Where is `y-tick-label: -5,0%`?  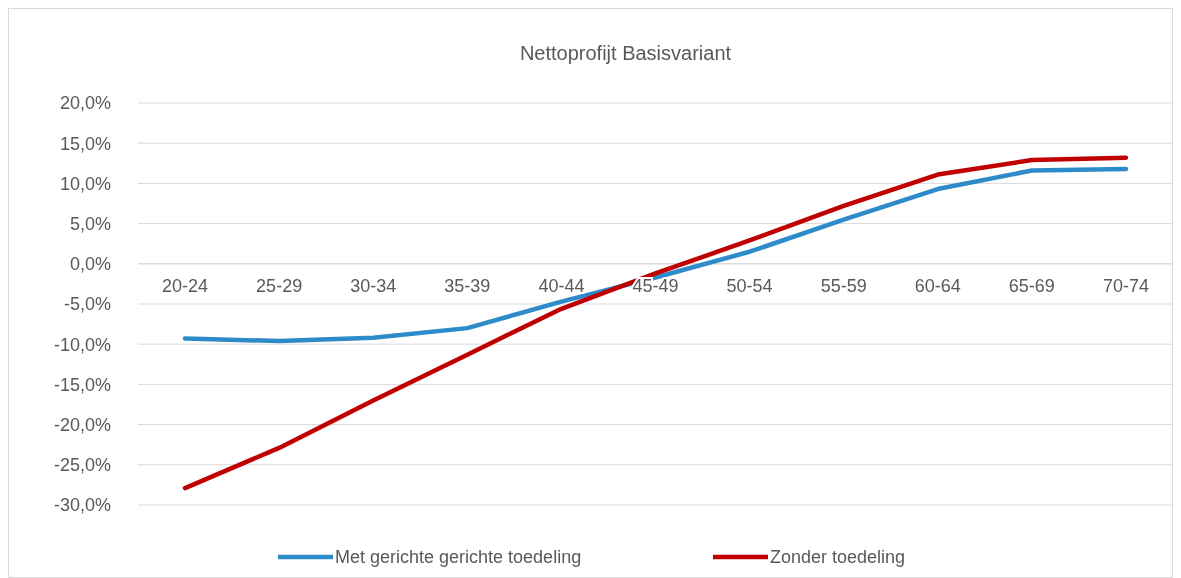
y-tick-label: -5,0% is located at coordinates (87, 304).